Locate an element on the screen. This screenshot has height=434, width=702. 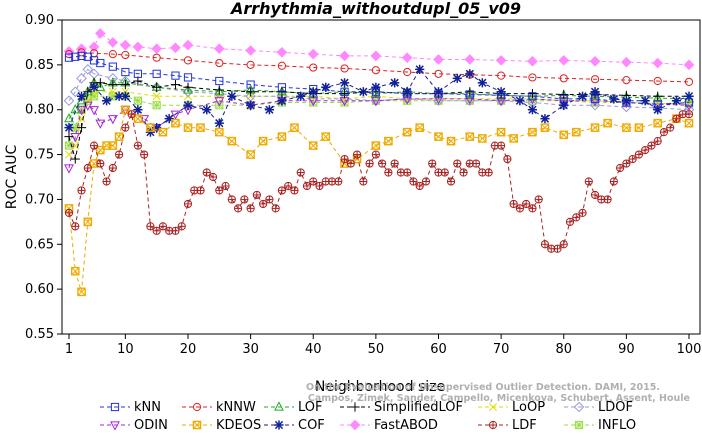
legend-label: LDF is located at coordinates (524, 425).